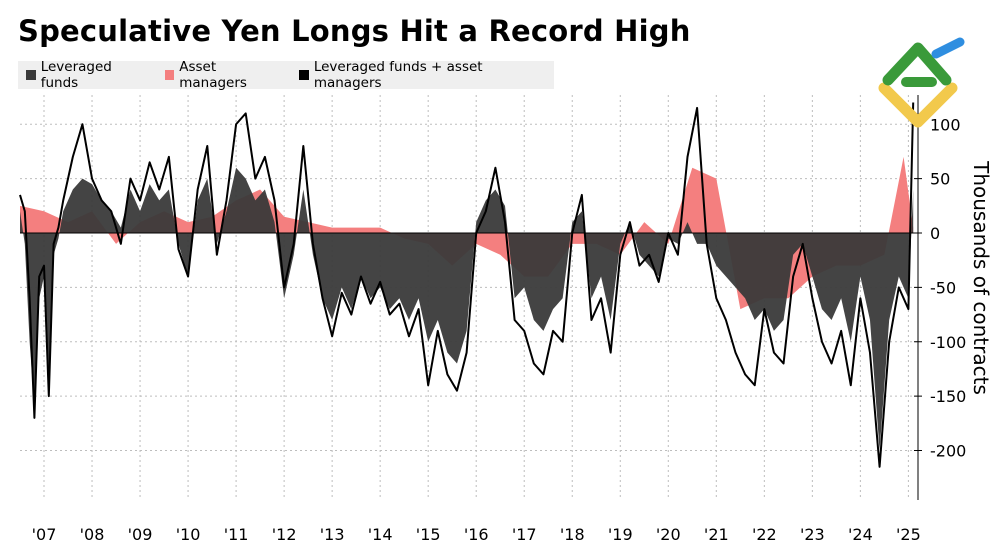  I want to click on x-tick-label: '07, so click(44, 534).